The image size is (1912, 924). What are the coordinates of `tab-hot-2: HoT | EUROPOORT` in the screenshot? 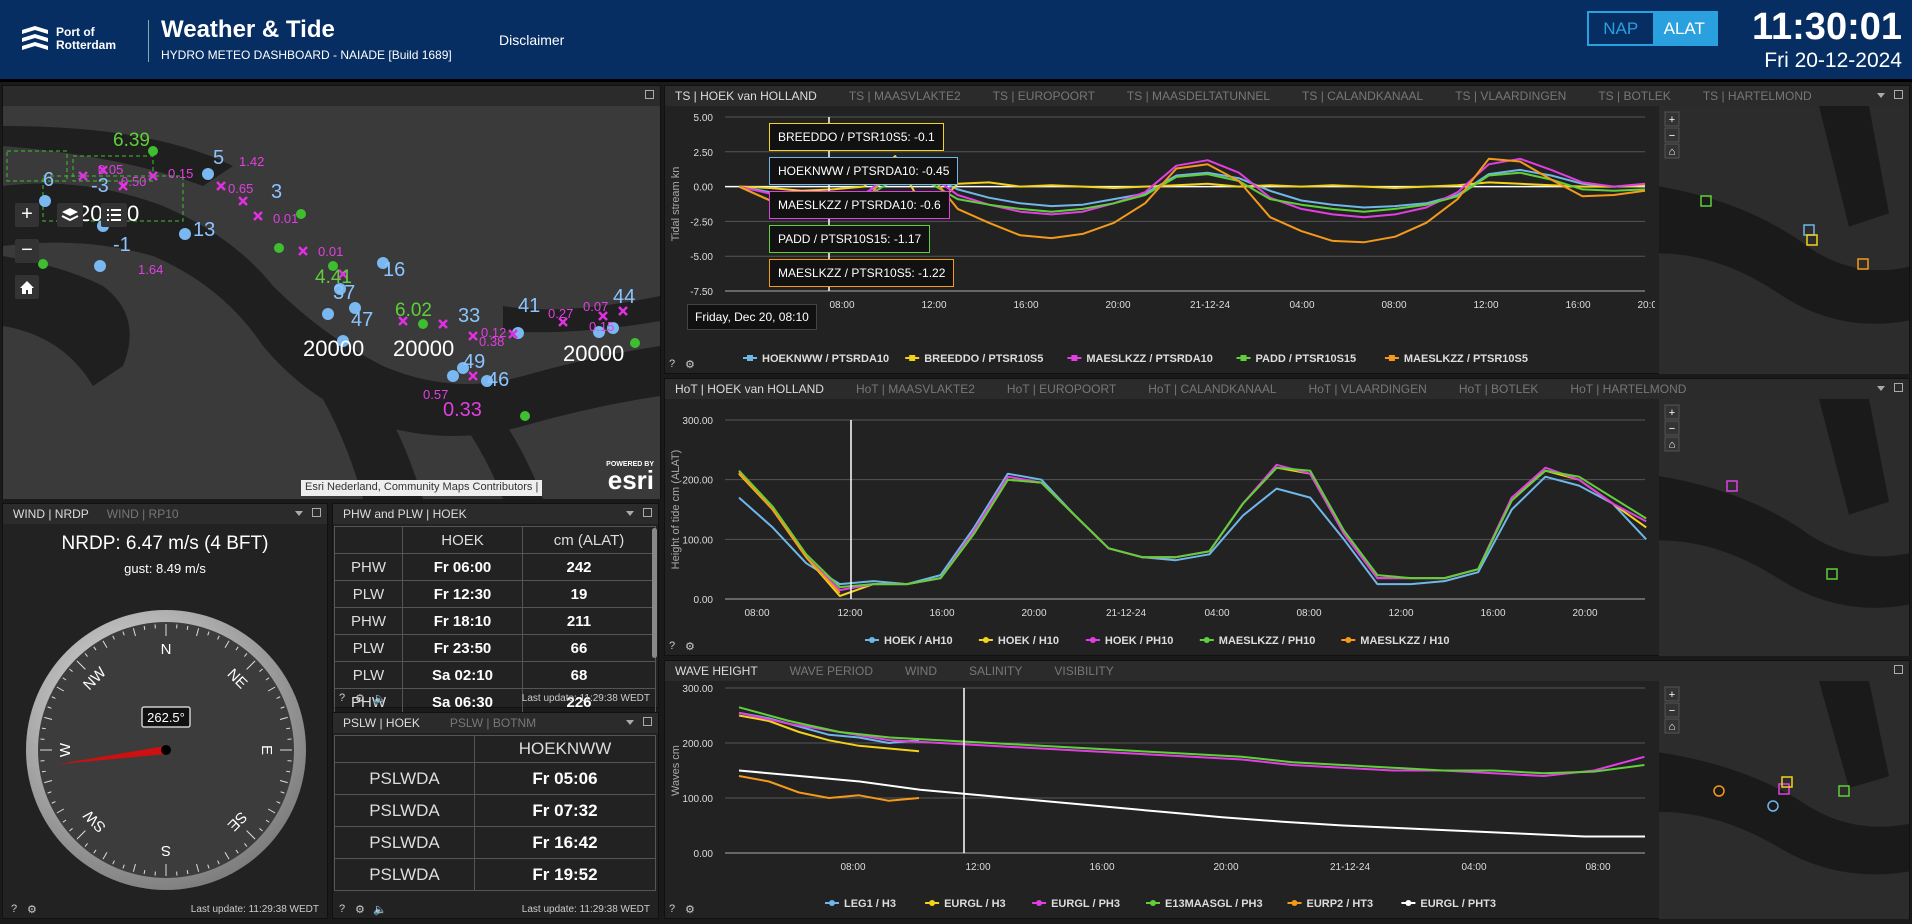 It's located at (1061, 389).